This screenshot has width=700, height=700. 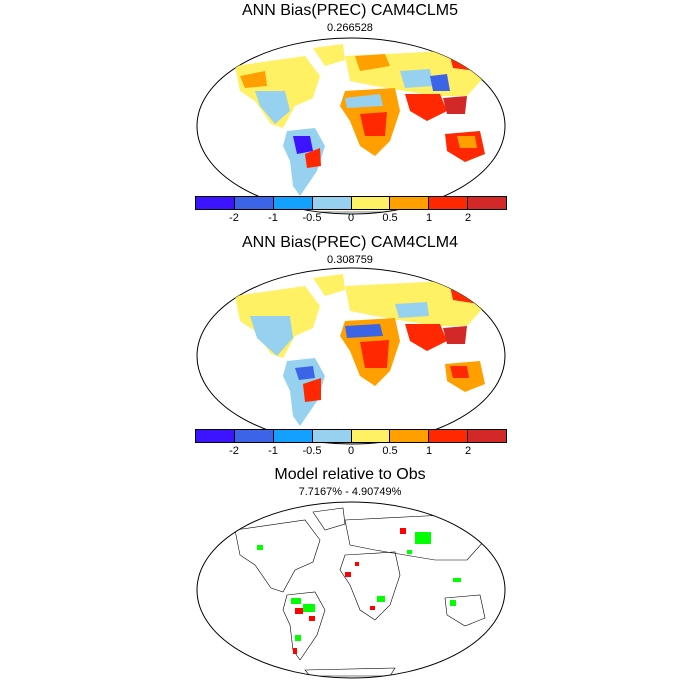 What do you see at coordinates (350, 242) in the screenshot?
I see `panel-2-title: ANN Bias(PREC) CAM4CLM4` at bounding box center [350, 242].